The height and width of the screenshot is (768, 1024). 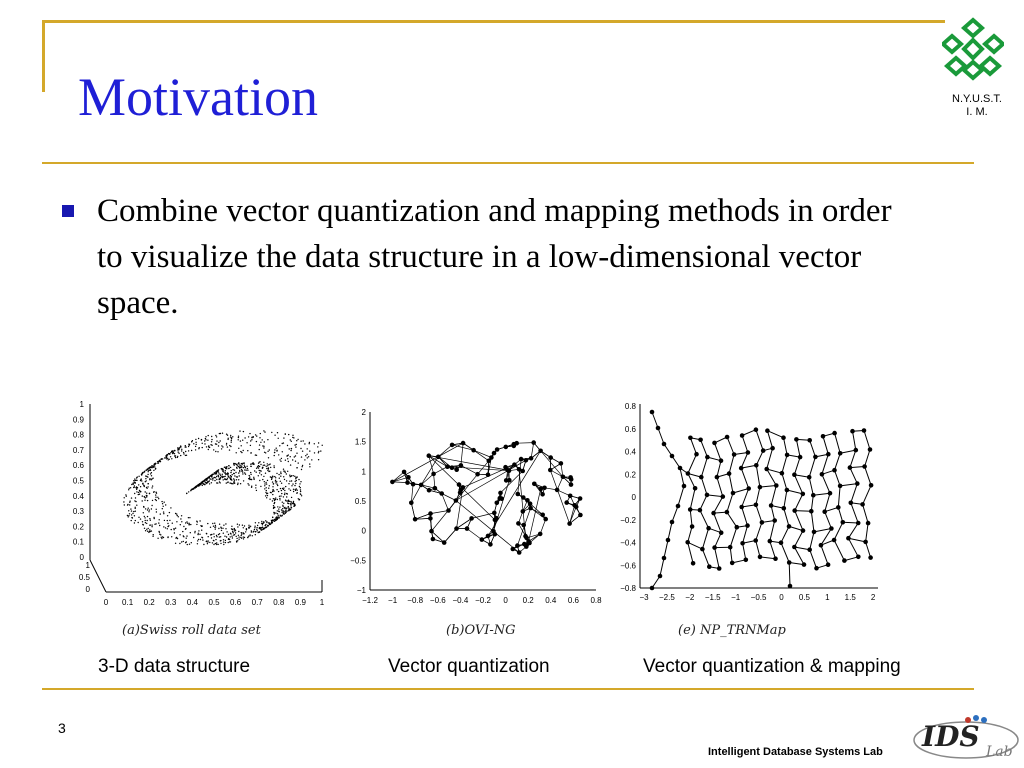 I want to click on tick-label: 0, so click(x=505, y=600).